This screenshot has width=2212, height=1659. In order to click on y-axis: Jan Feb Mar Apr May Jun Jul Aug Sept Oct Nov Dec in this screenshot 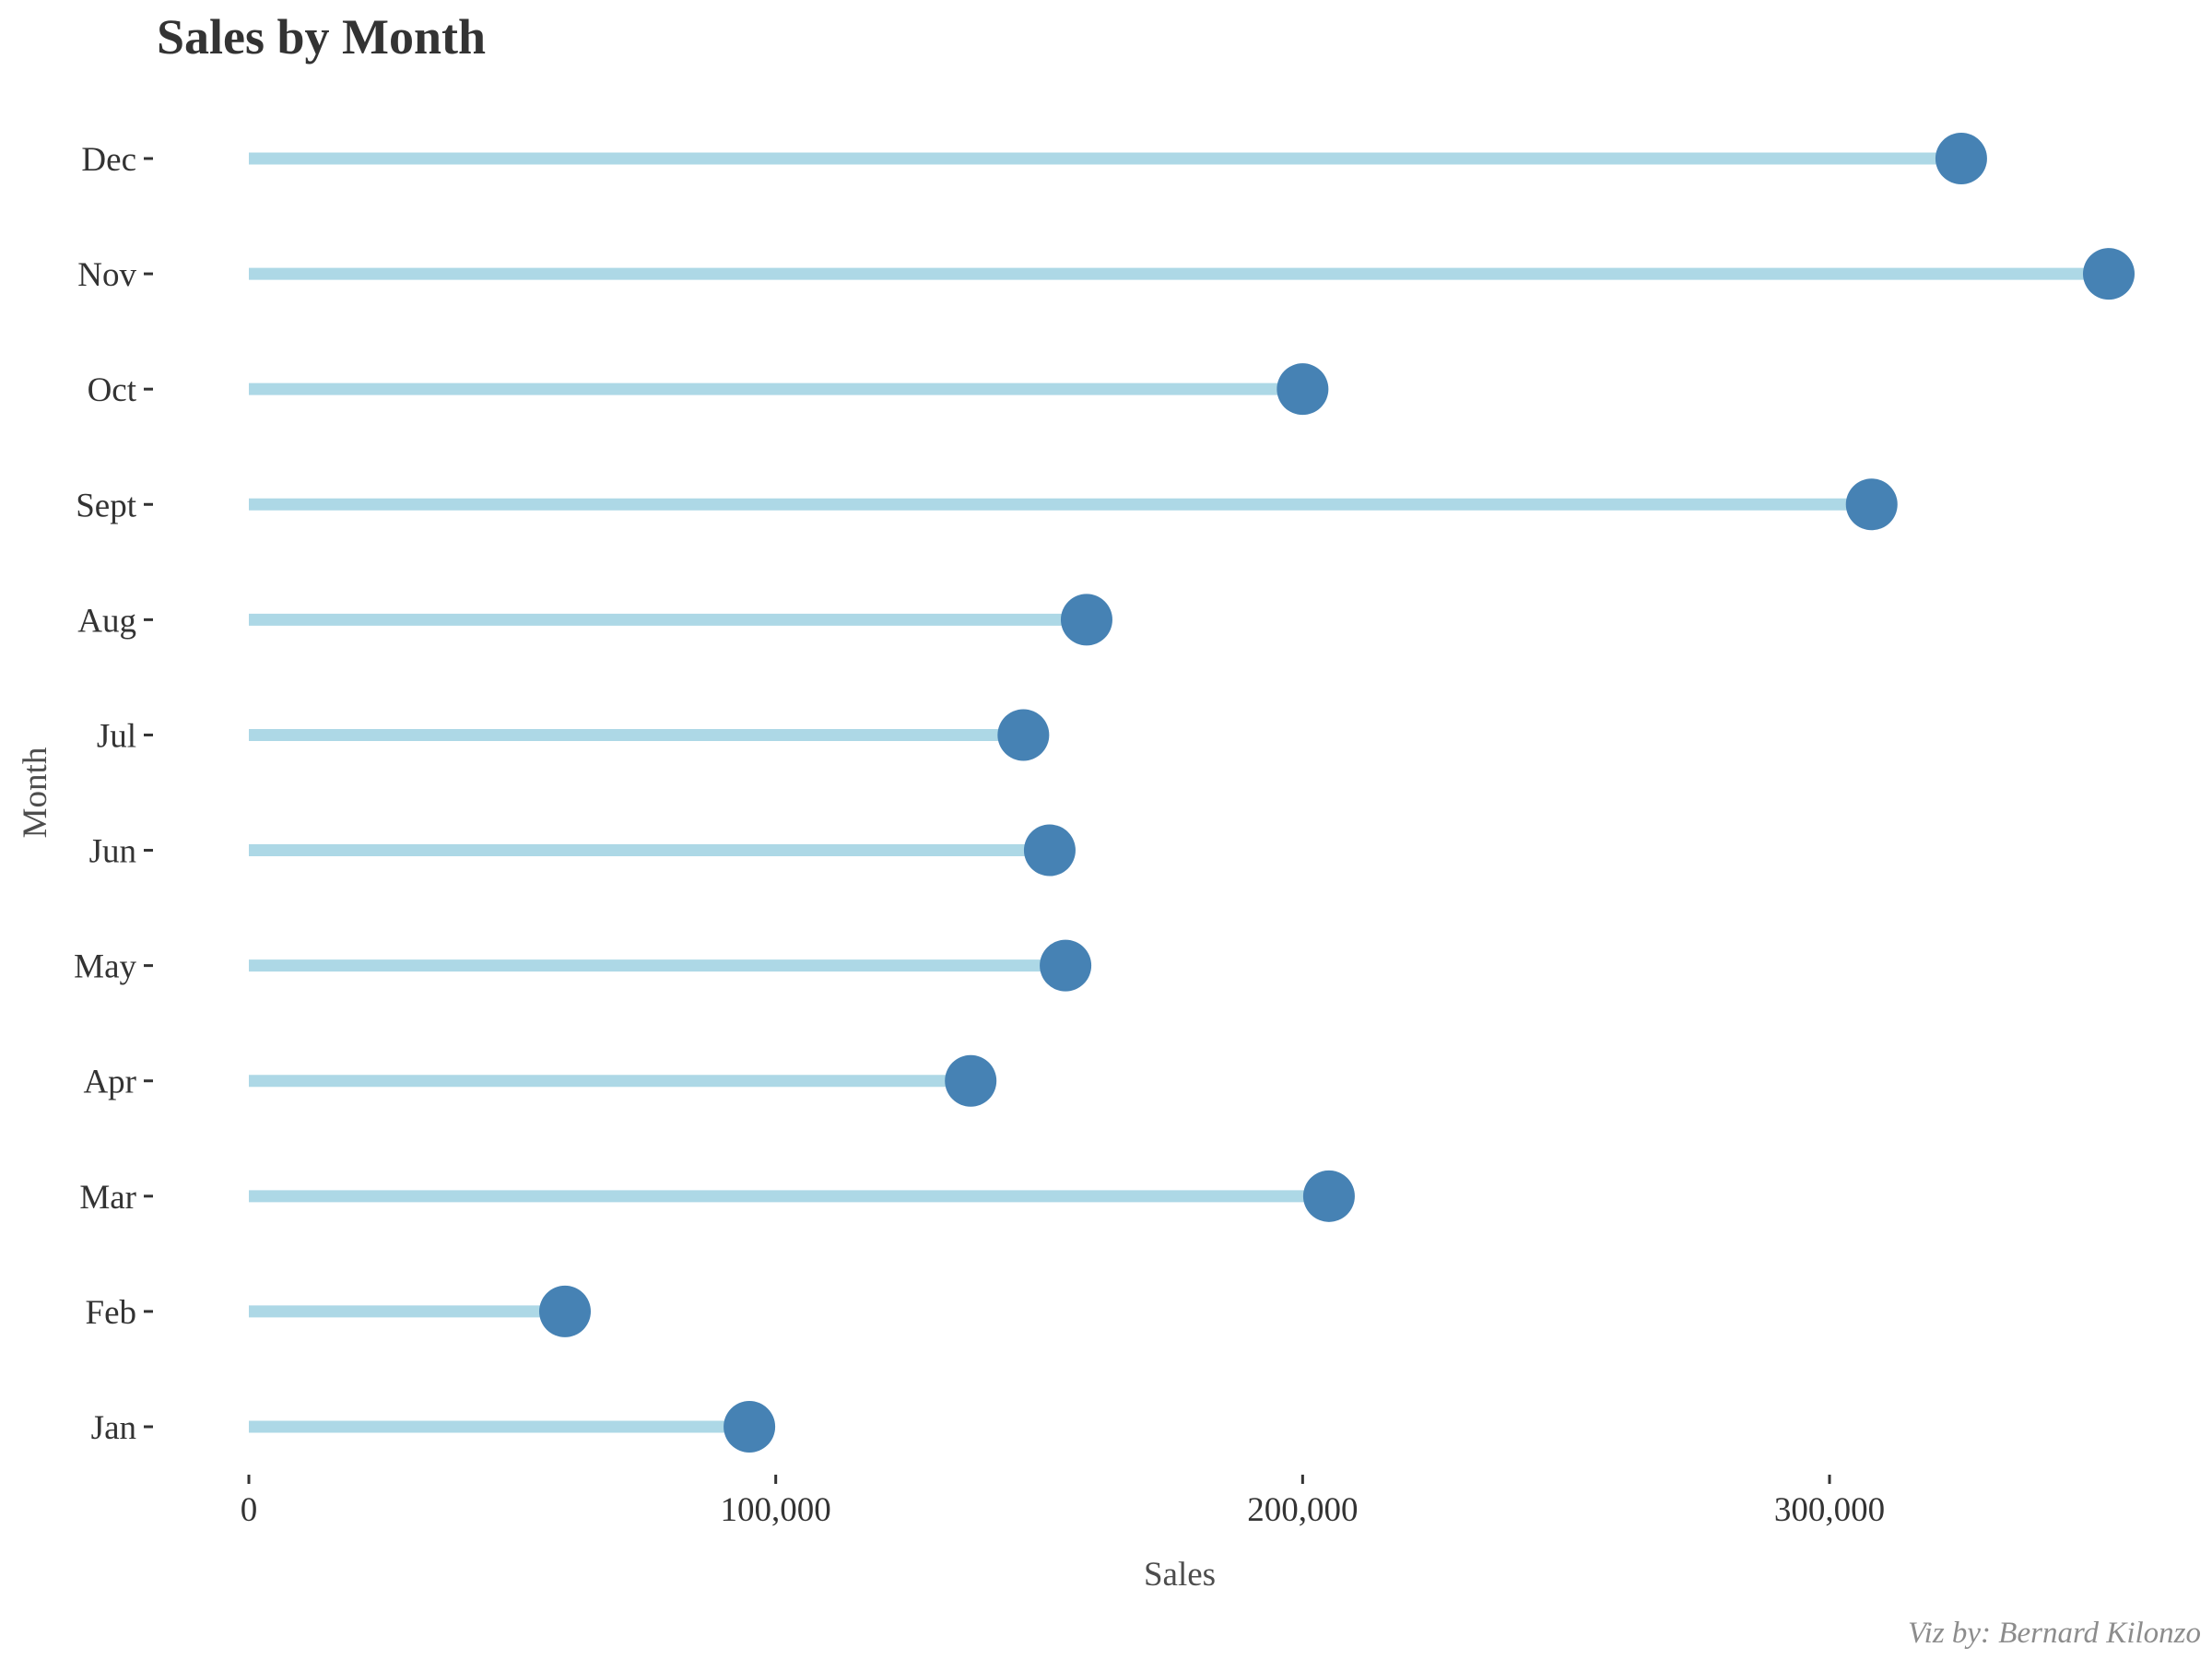, I will do `click(113, 794)`.